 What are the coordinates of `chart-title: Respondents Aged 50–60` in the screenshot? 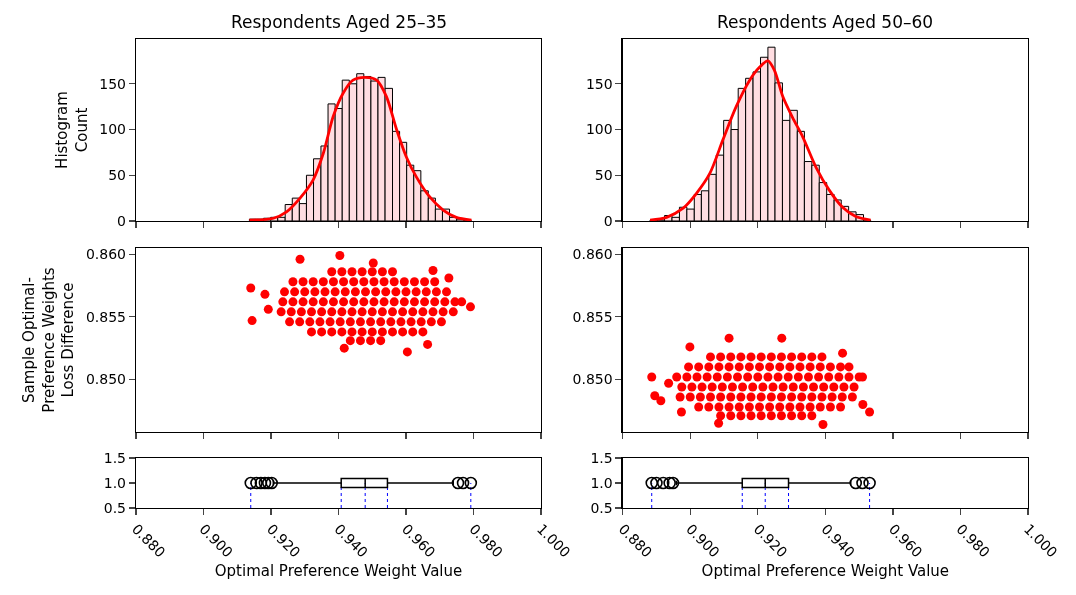 It's located at (825, 22).